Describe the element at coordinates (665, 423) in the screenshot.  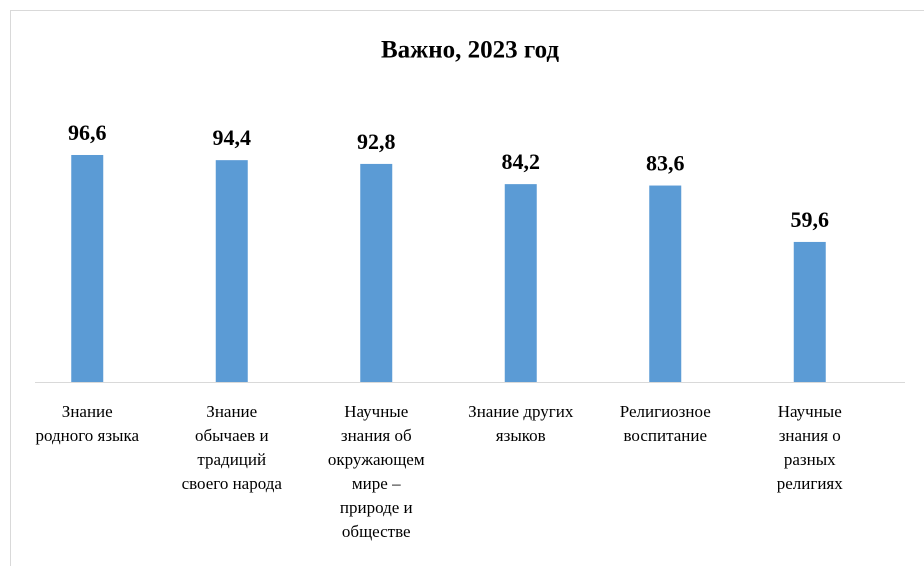
I see `x-tick-label: Религиозное воспитание` at that location.